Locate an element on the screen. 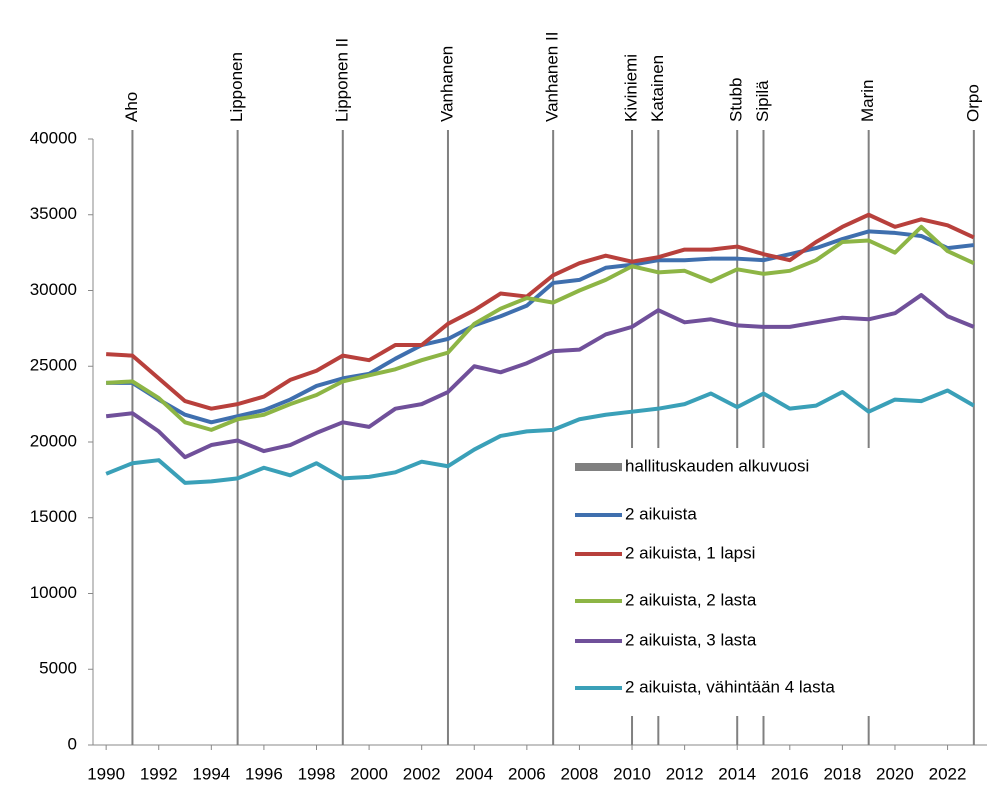 The height and width of the screenshot is (787, 987). legend-label: hallituskauden alkuvuosi is located at coordinates (717, 465).